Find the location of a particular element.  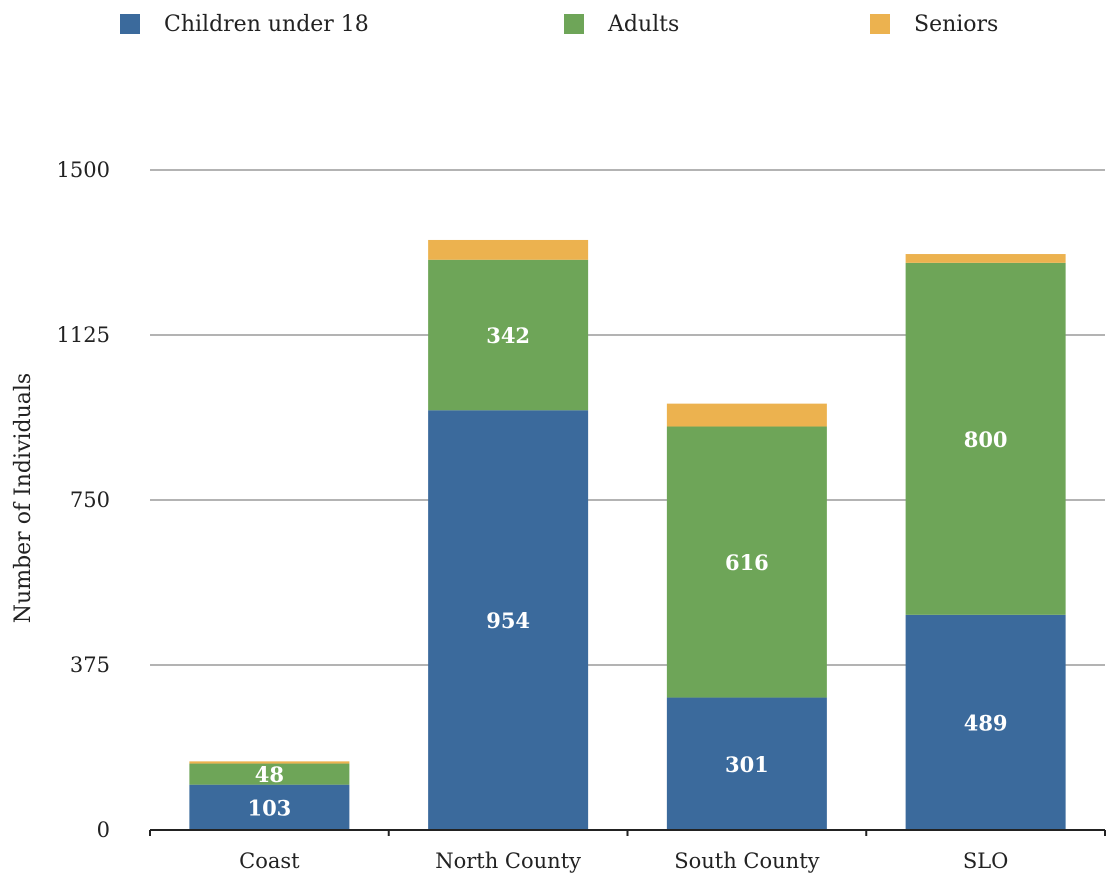

legend-label-2: Seniors is located at coordinates (956, 24).